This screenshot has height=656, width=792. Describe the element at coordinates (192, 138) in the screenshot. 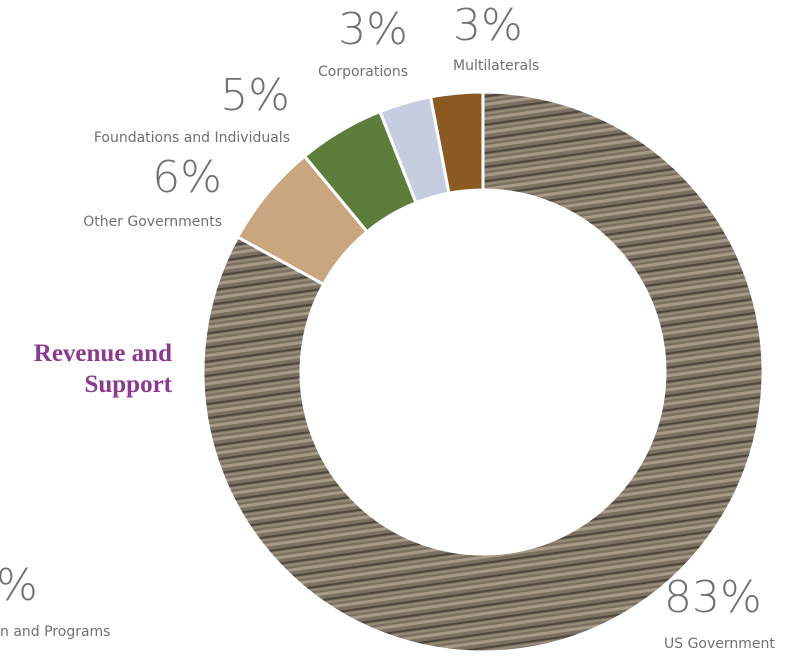

I see `legend-label: Foundations and Individuals` at that location.